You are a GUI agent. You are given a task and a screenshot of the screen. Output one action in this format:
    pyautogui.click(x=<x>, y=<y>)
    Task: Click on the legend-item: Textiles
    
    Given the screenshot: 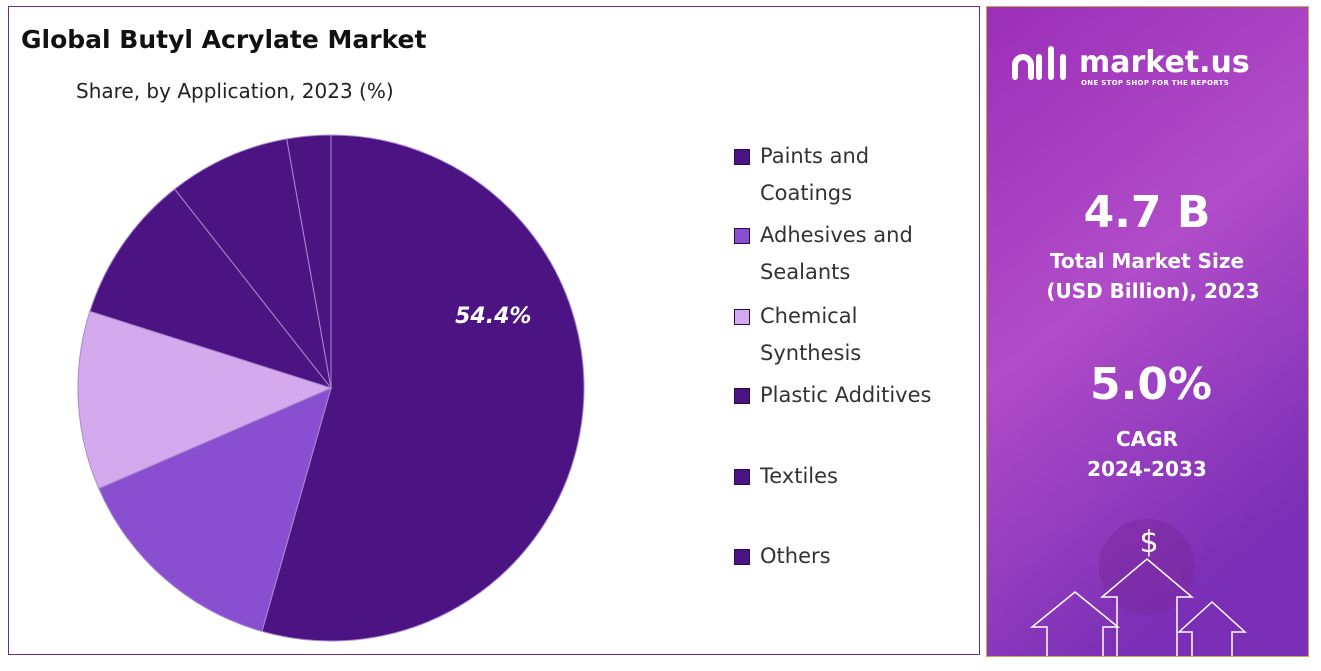 What is the action you would take?
    pyautogui.click(x=849, y=476)
    